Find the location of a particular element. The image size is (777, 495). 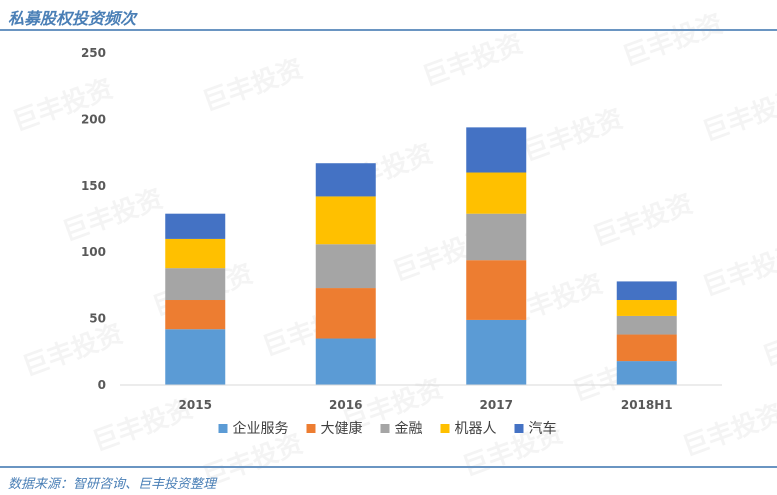

y-tick-label: 0 is located at coordinates (102, 385).